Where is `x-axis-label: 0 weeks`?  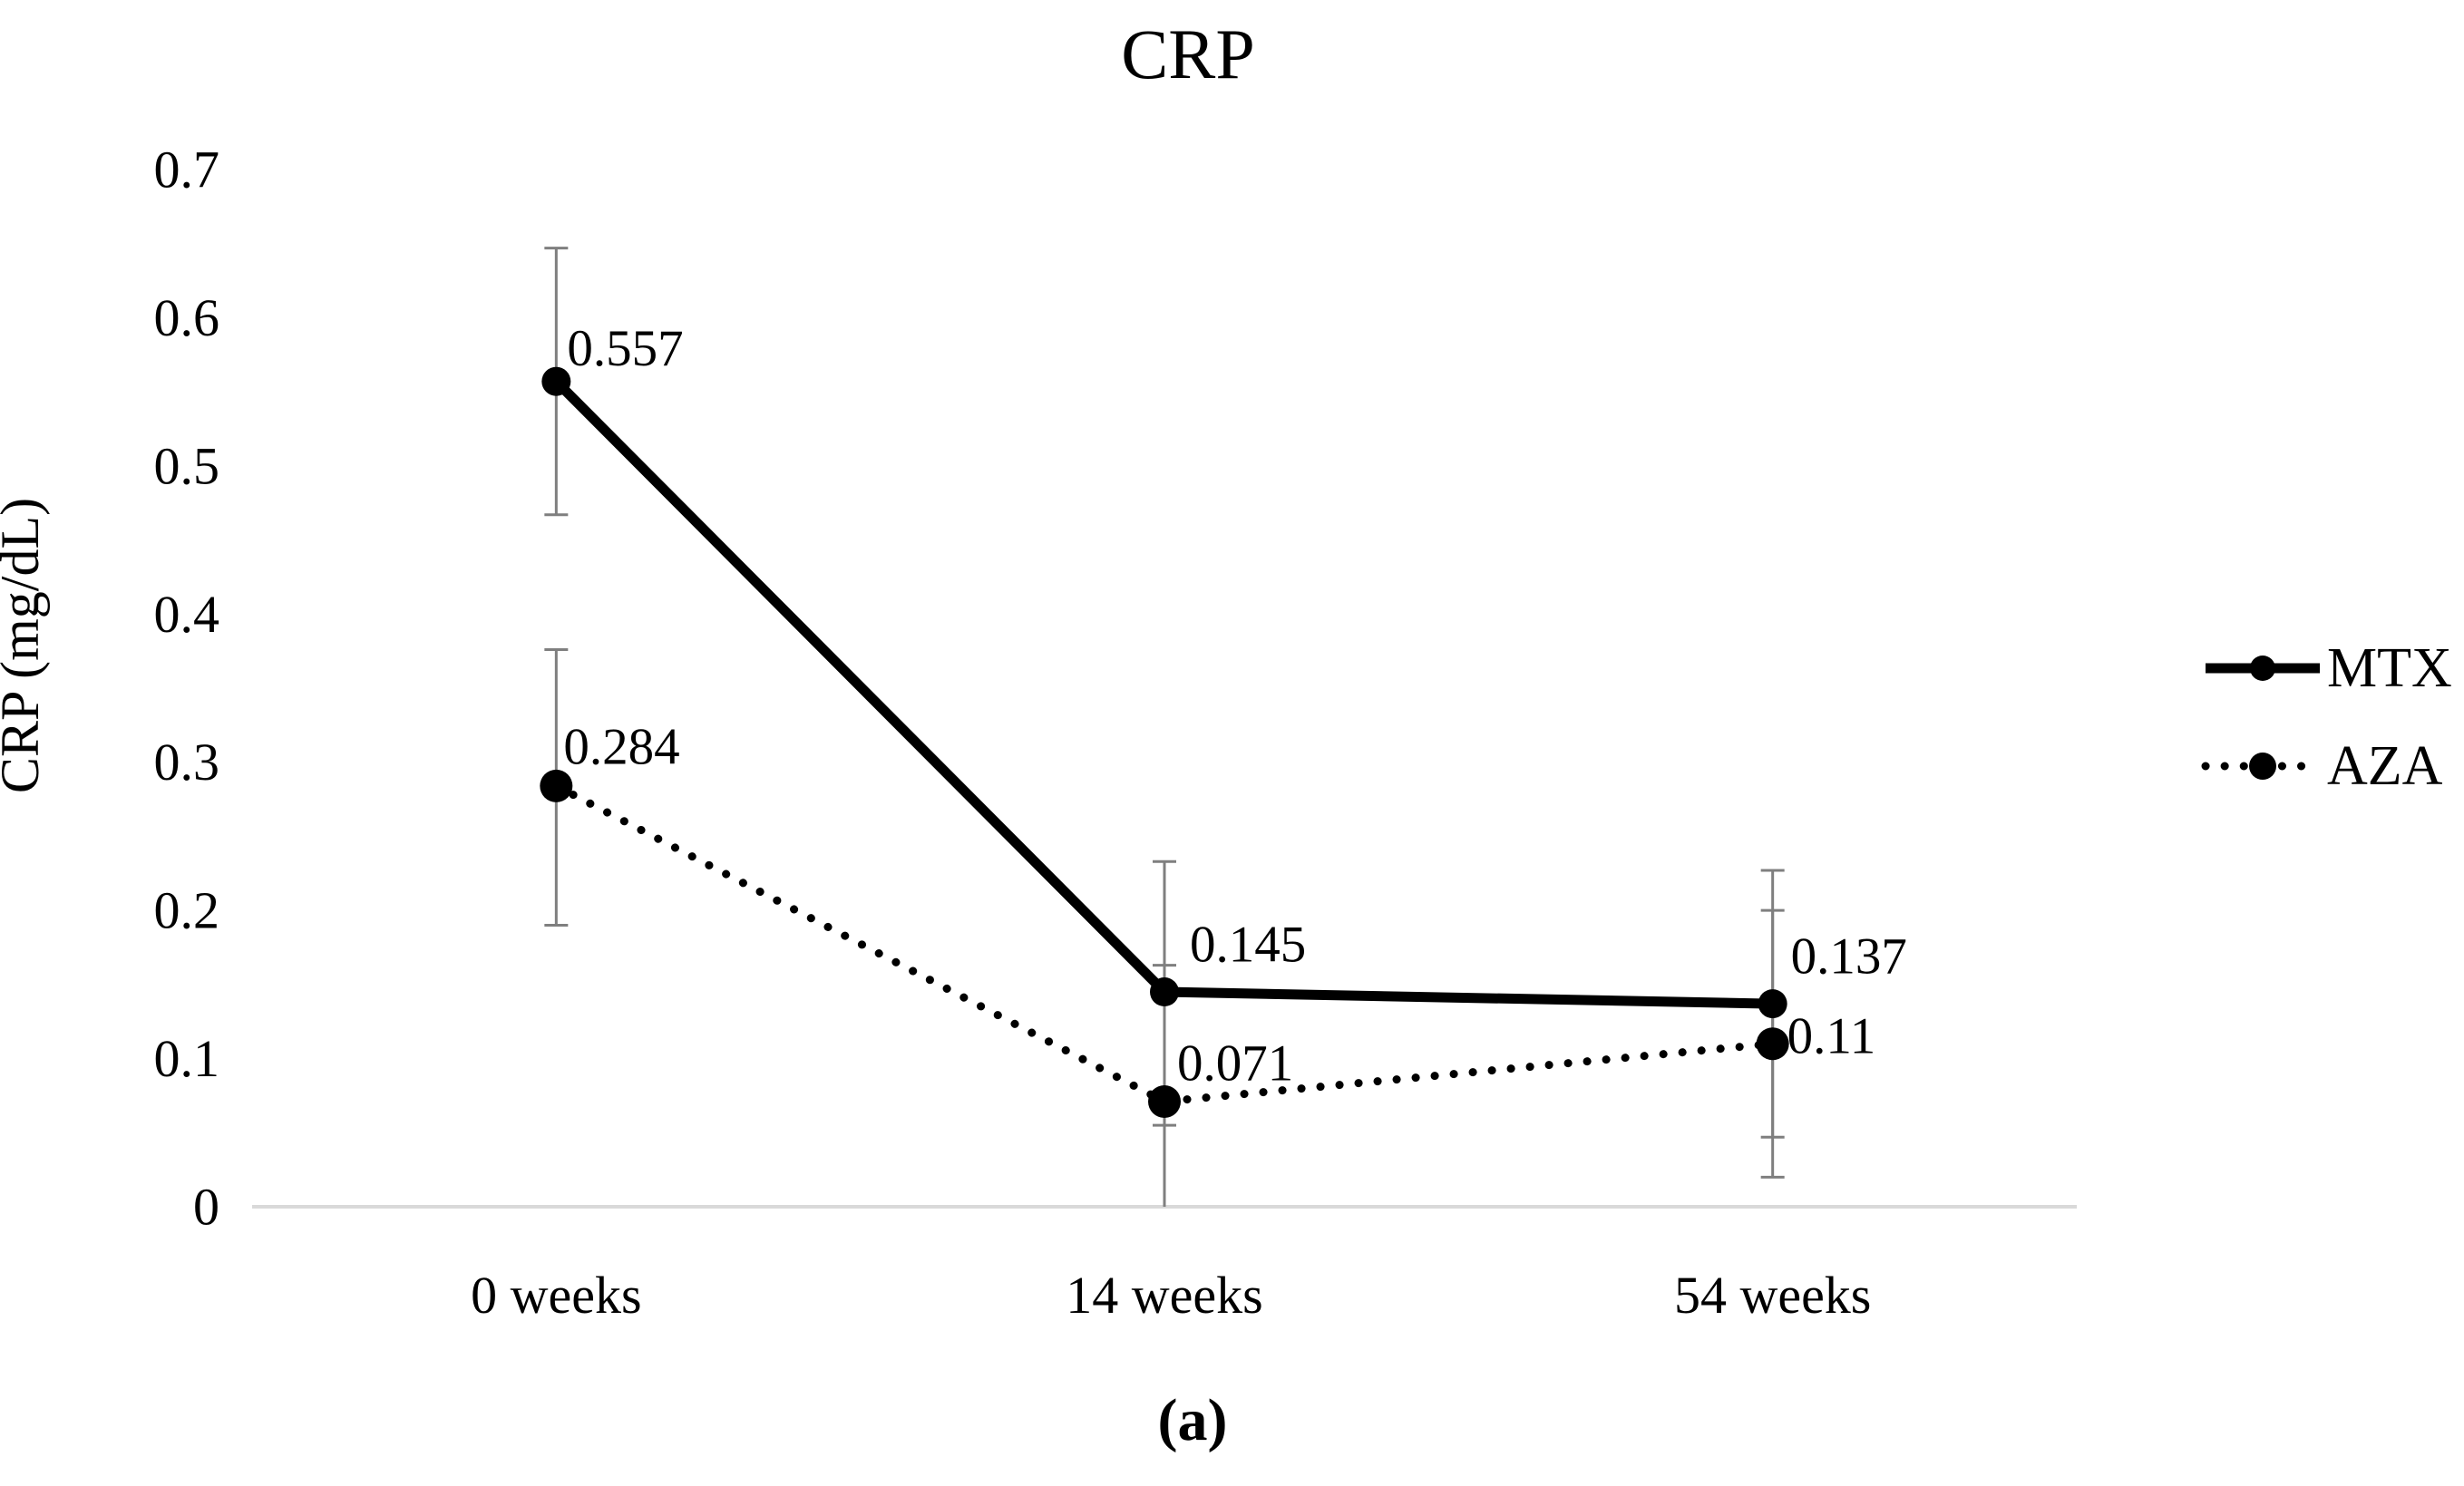 x-axis-label: 0 weeks is located at coordinates (556, 1295).